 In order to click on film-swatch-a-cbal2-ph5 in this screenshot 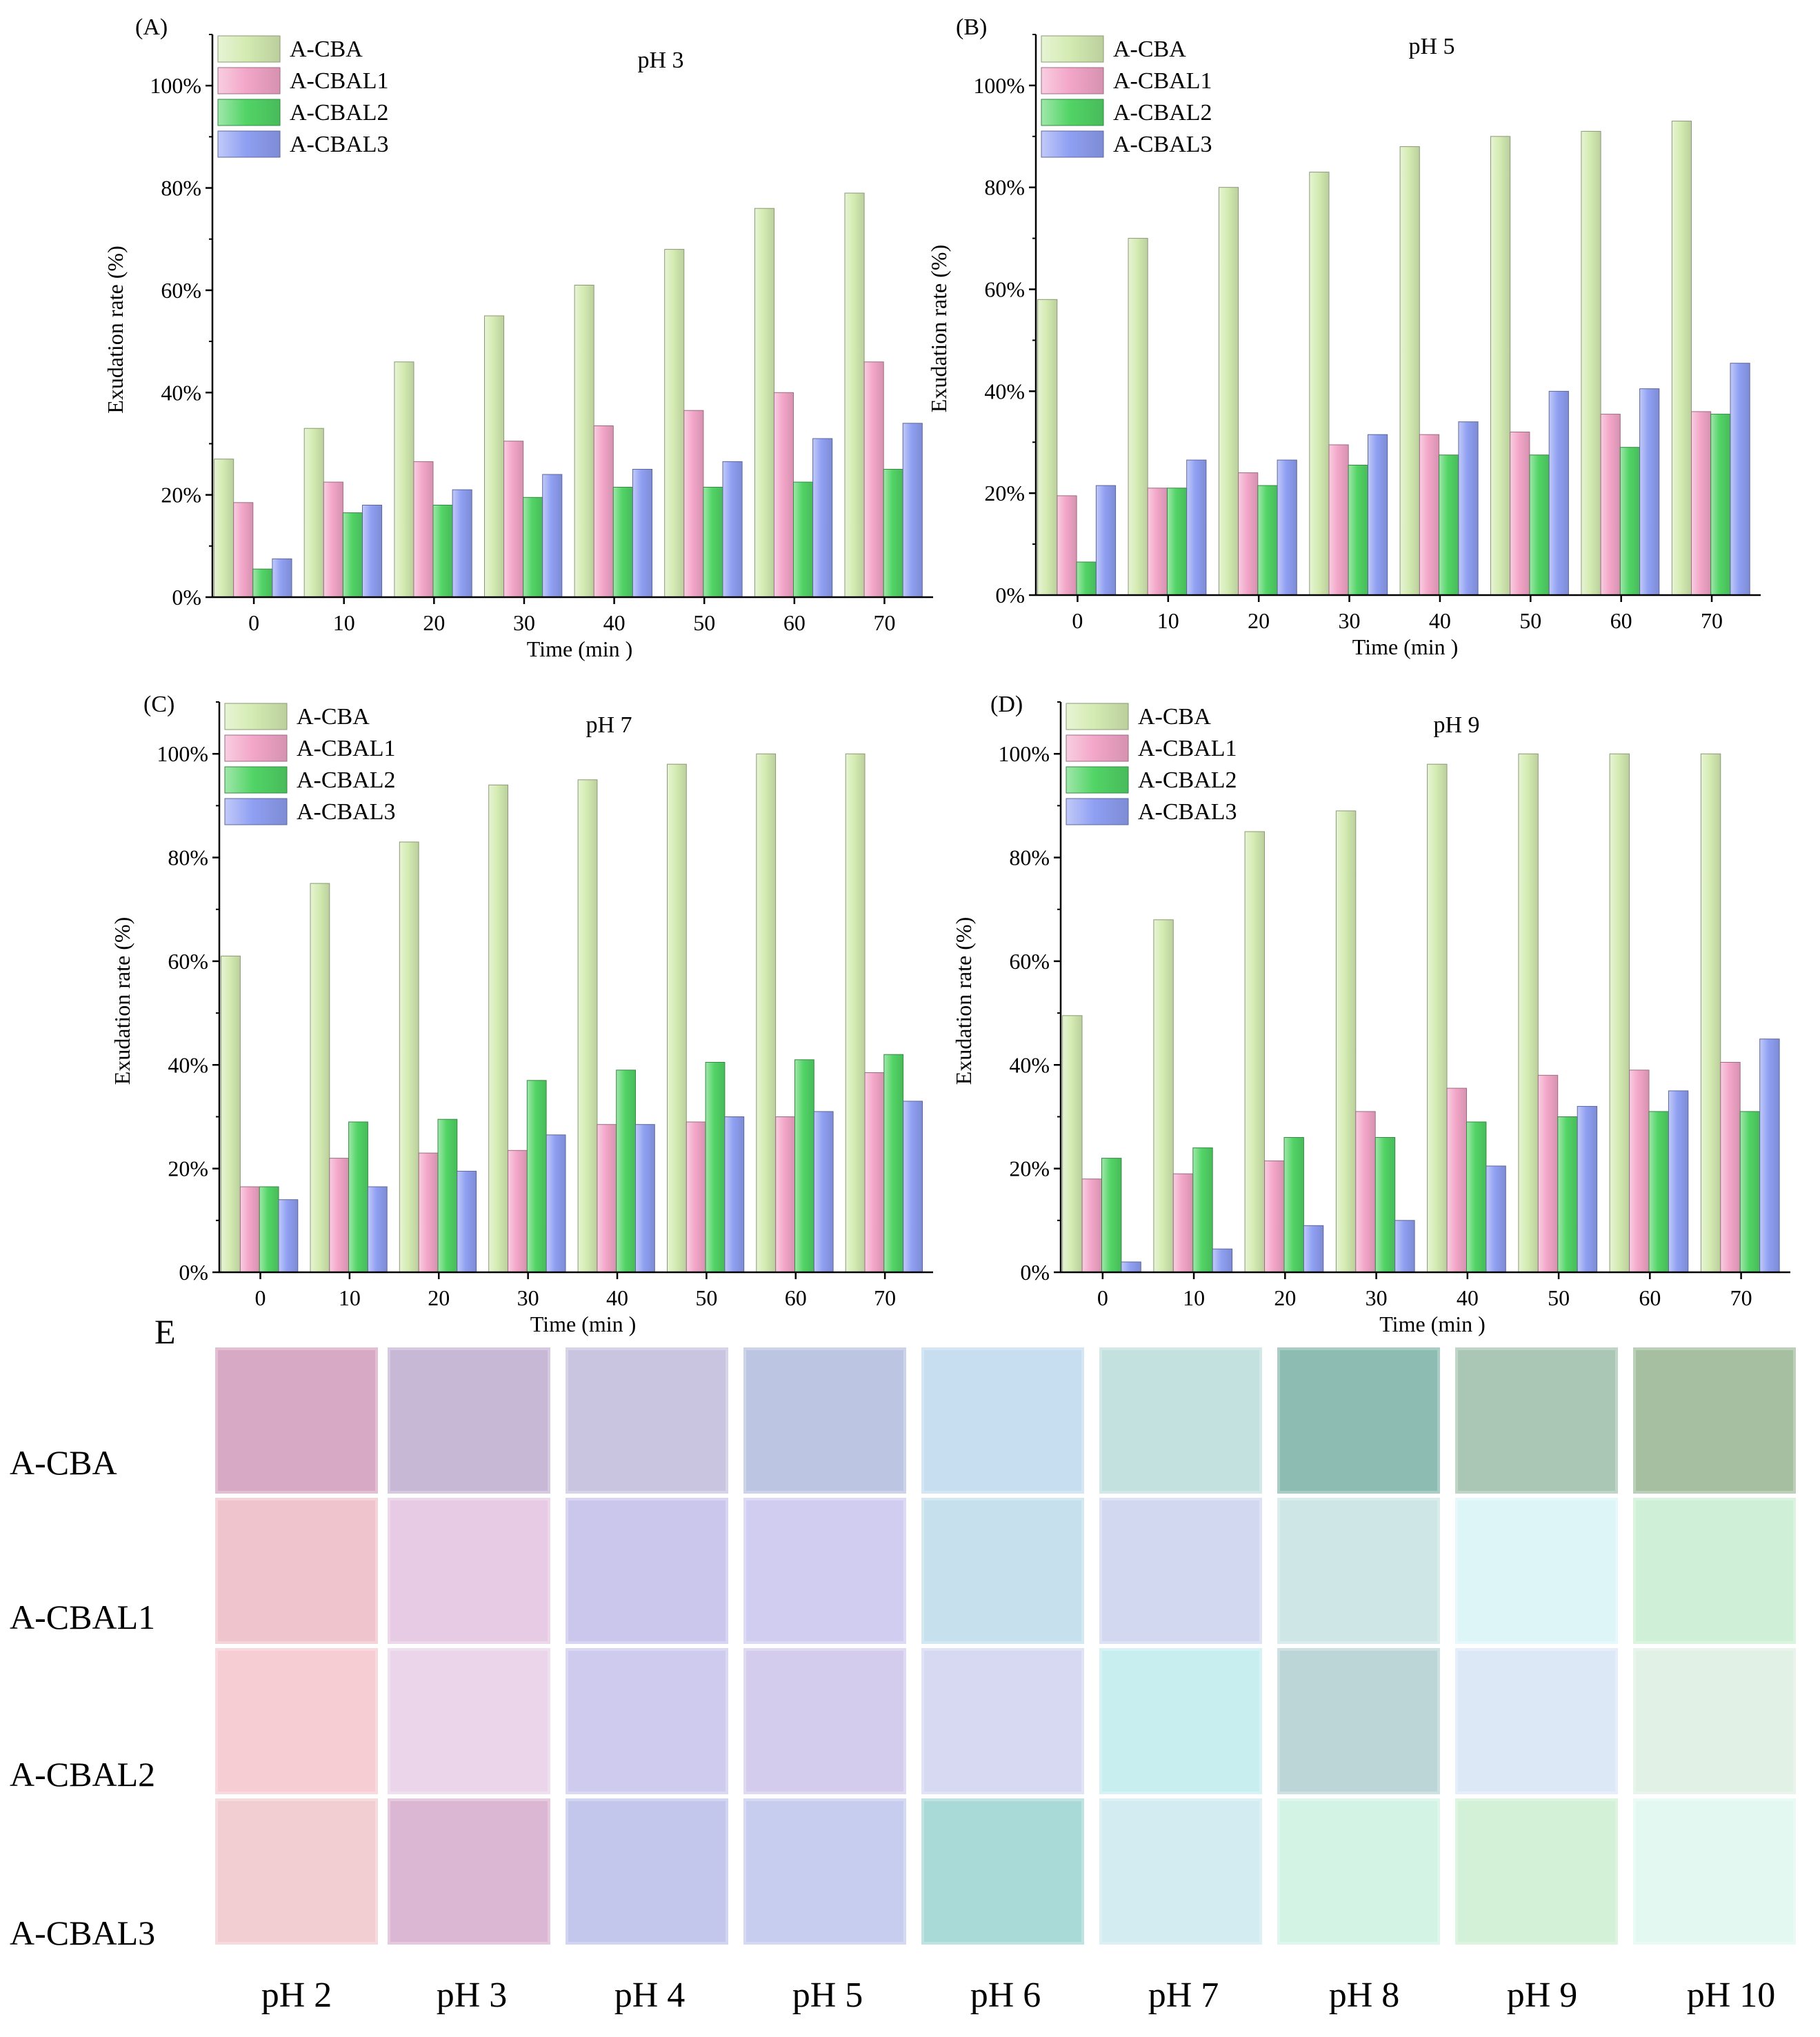, I will do `click(824, 1721)`.